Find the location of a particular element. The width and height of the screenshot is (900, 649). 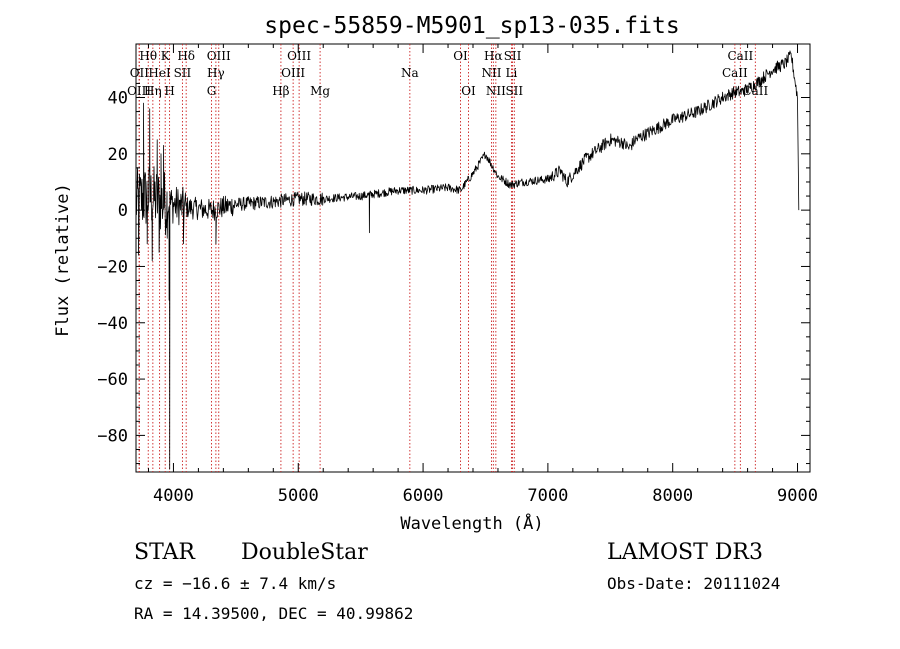

redshift-cz: cz = −16.6 ± 7.4 km/s is located at coordinates (235, 583).